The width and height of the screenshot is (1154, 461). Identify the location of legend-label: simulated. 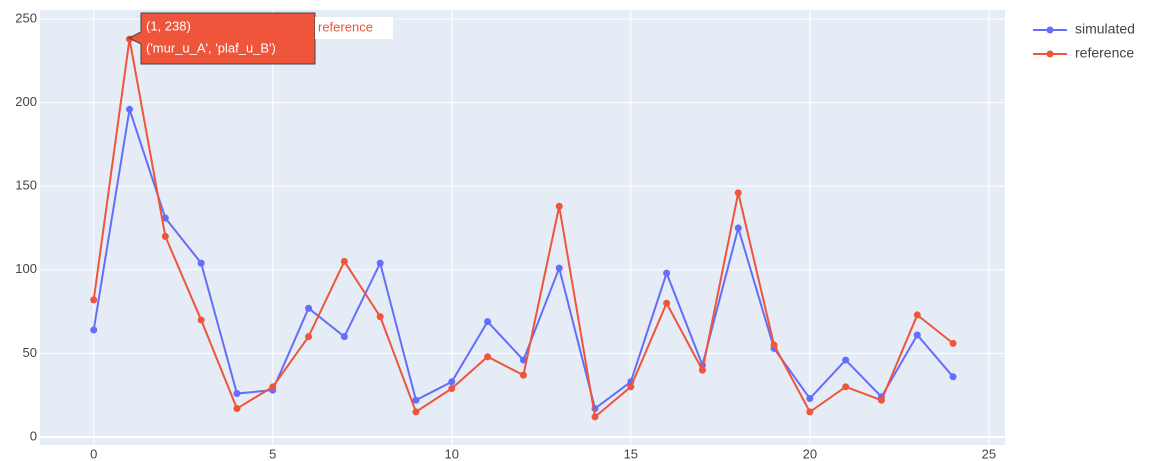
(1105, 29).